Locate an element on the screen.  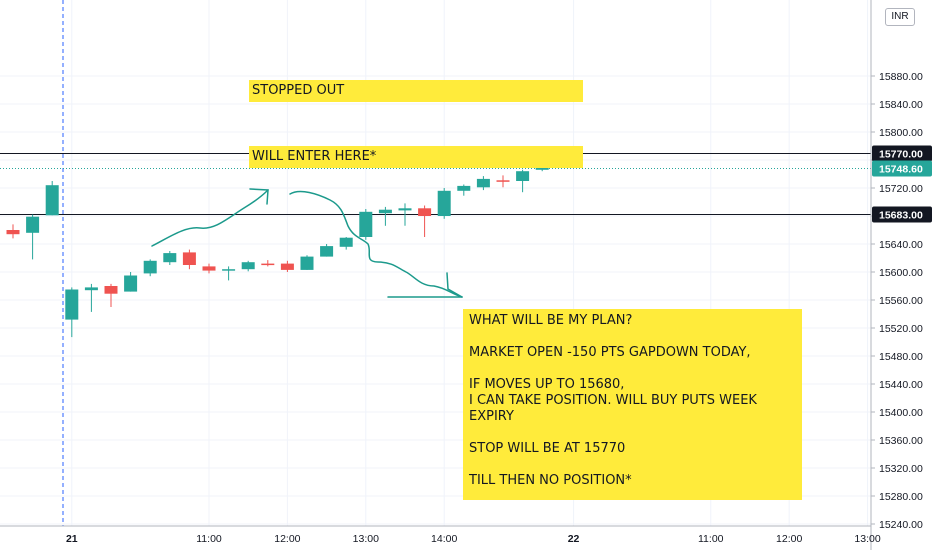
time-tick-label: 14:00 is located at coordinates (444, 539).